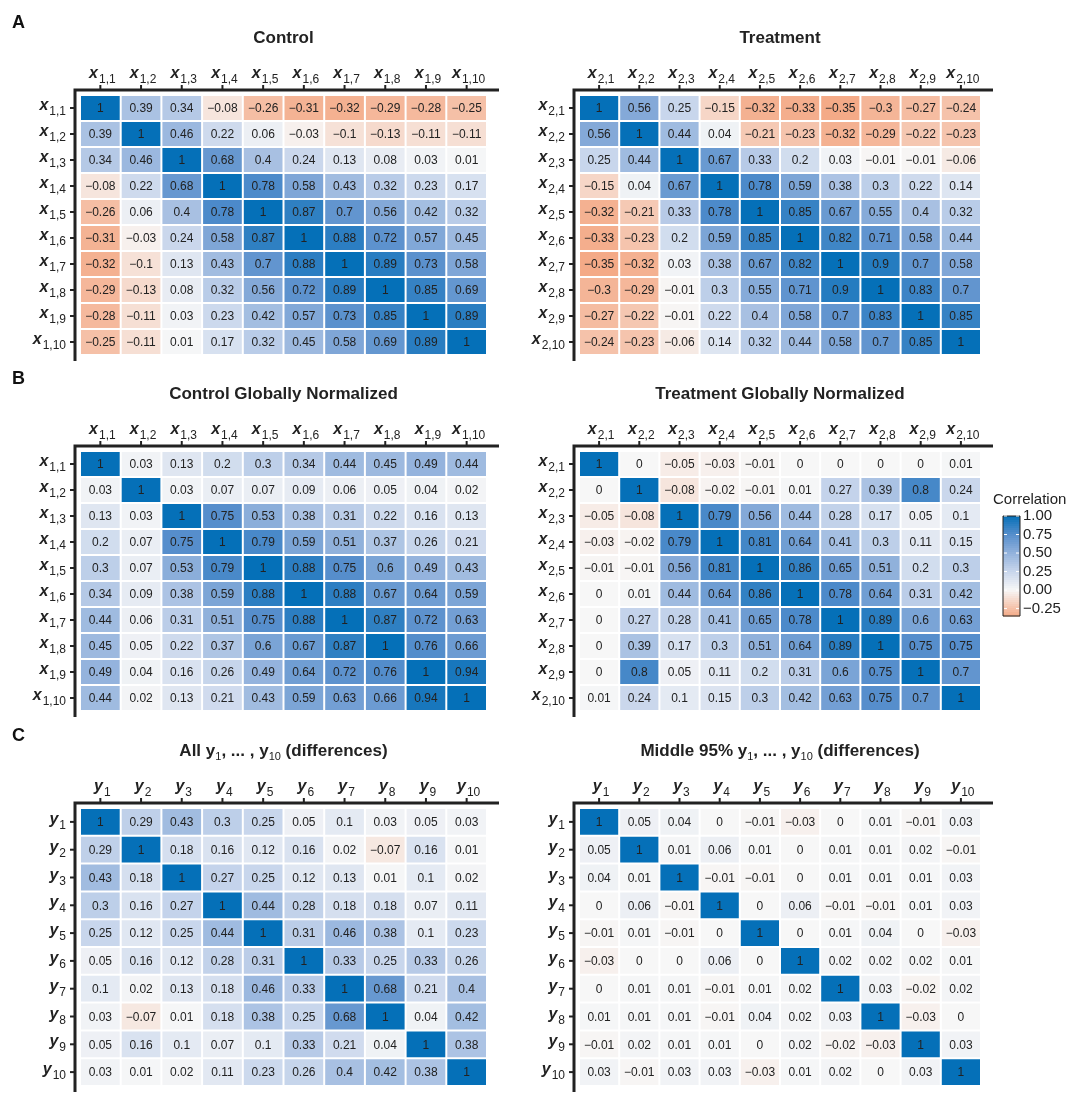 The width and height of the screenshot is (1085, 1097). Describe the element at coordinates (639, 212) in the screenshot. I see `data-label: −0.21` at that location.